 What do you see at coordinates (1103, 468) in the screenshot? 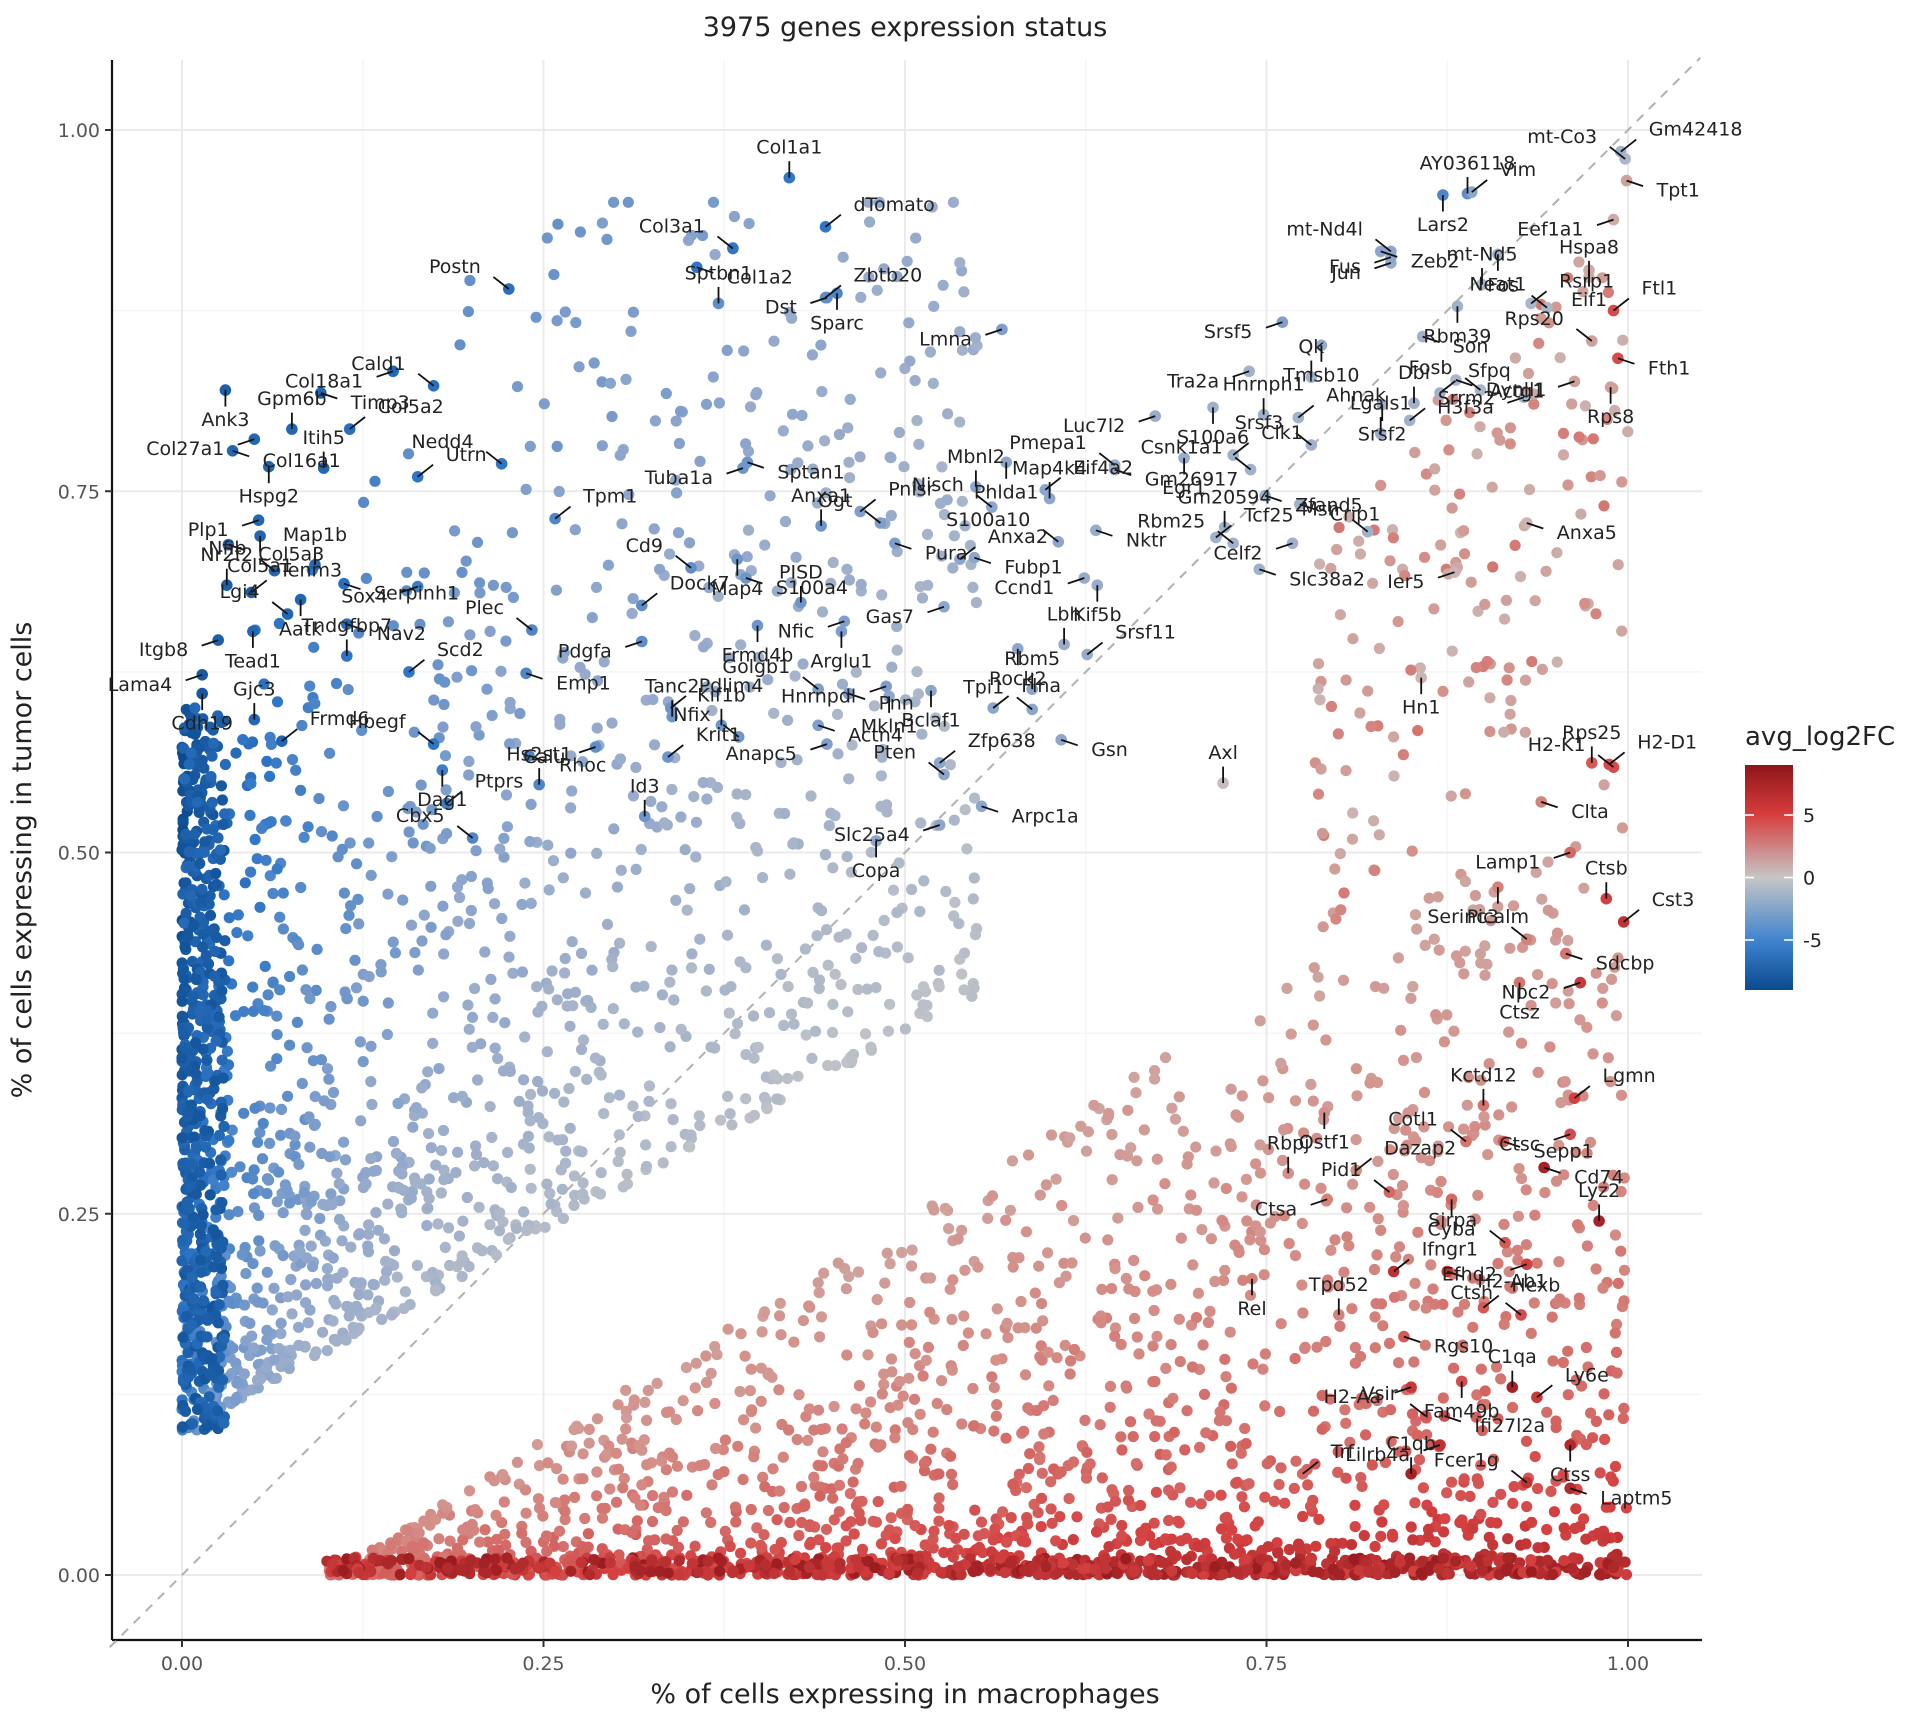
I see `gene-label: Eif4a2` at bounding box center [1103, 468].